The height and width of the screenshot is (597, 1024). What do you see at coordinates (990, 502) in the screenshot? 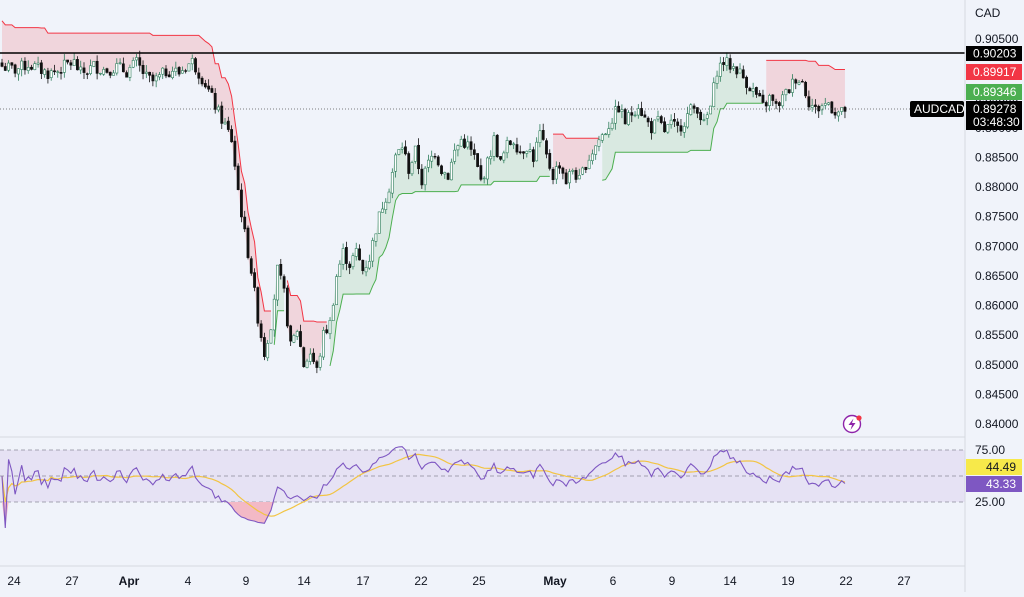
I see `rsi-tick-label: 25.00` at bounding box center [990, 502].